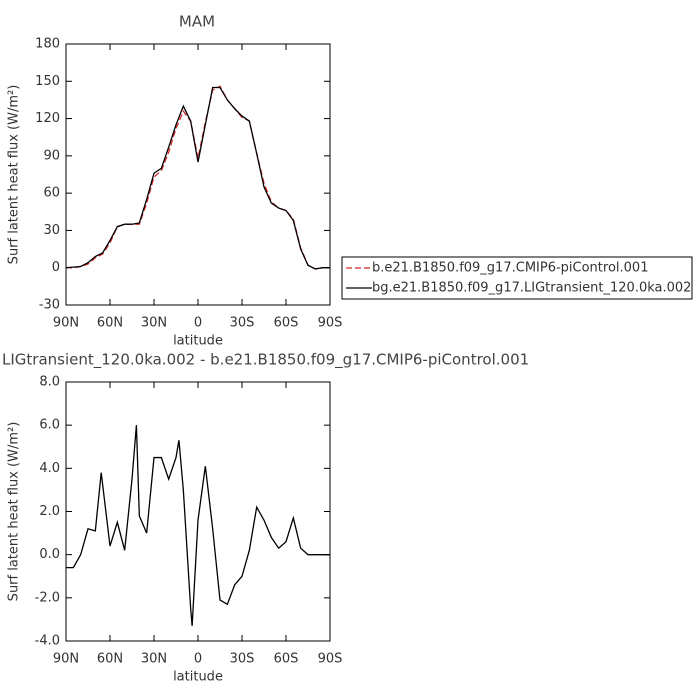  I want to click on y-tick-label: -2.0, so click(47, 597).